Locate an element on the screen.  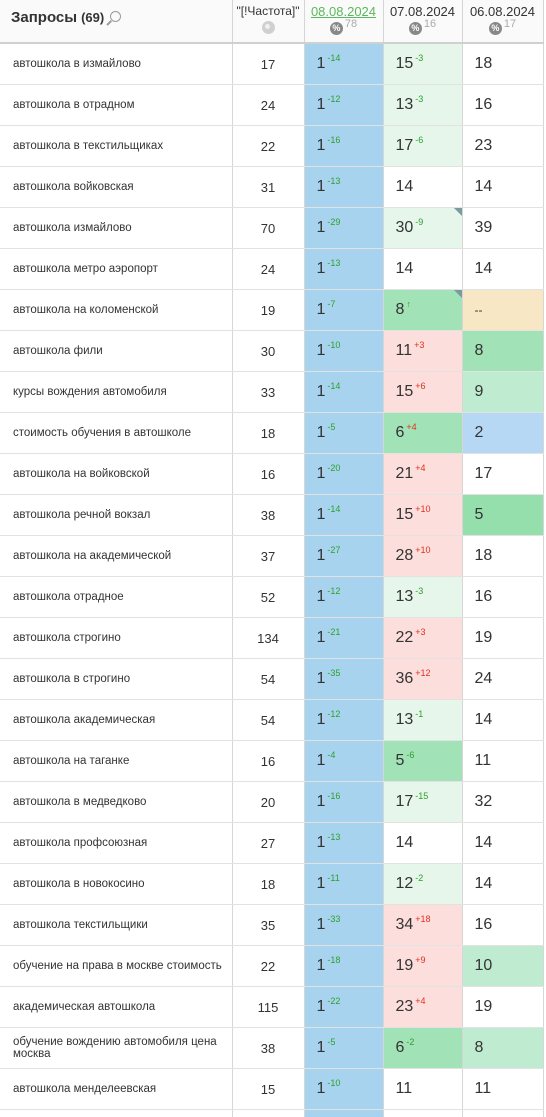
position-cell-date-1: 1 -5 is located at coordinates (344, 1048).